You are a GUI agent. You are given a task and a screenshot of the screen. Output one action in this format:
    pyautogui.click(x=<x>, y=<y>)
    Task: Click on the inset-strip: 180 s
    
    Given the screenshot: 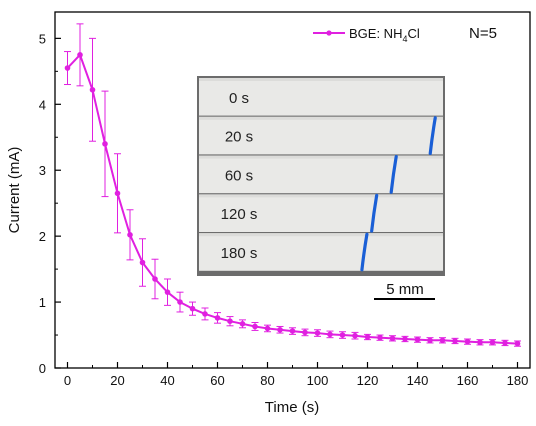 What is the action you would take?
    pyautogui.click(x=321, y=252)
    